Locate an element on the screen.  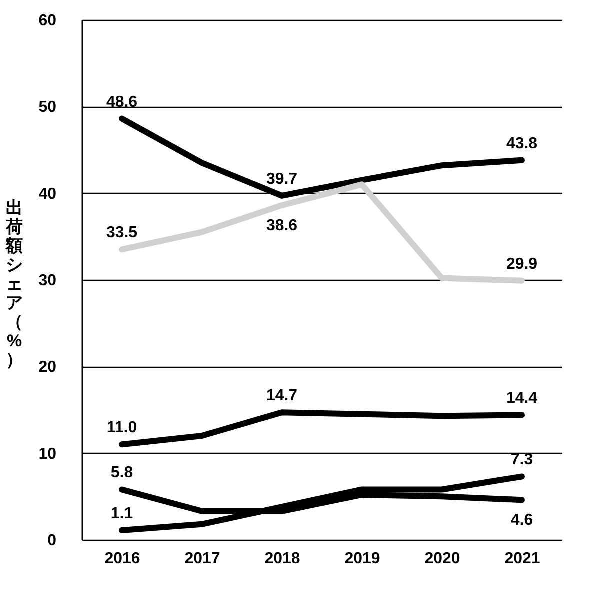
data-label: 39.7 is located at coordinates (282, 179).